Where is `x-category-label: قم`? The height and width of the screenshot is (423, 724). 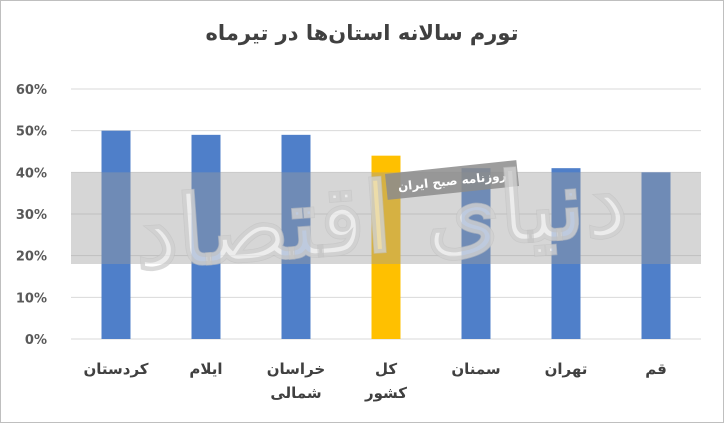
x-category-label: قم is located at coordinates (656, 369).